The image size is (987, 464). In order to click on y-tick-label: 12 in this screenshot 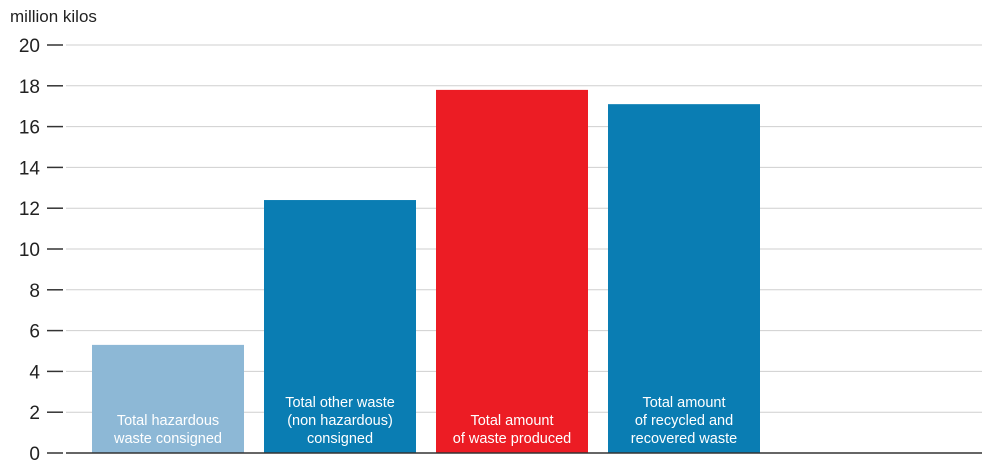, I will do `click(29, 209)`.